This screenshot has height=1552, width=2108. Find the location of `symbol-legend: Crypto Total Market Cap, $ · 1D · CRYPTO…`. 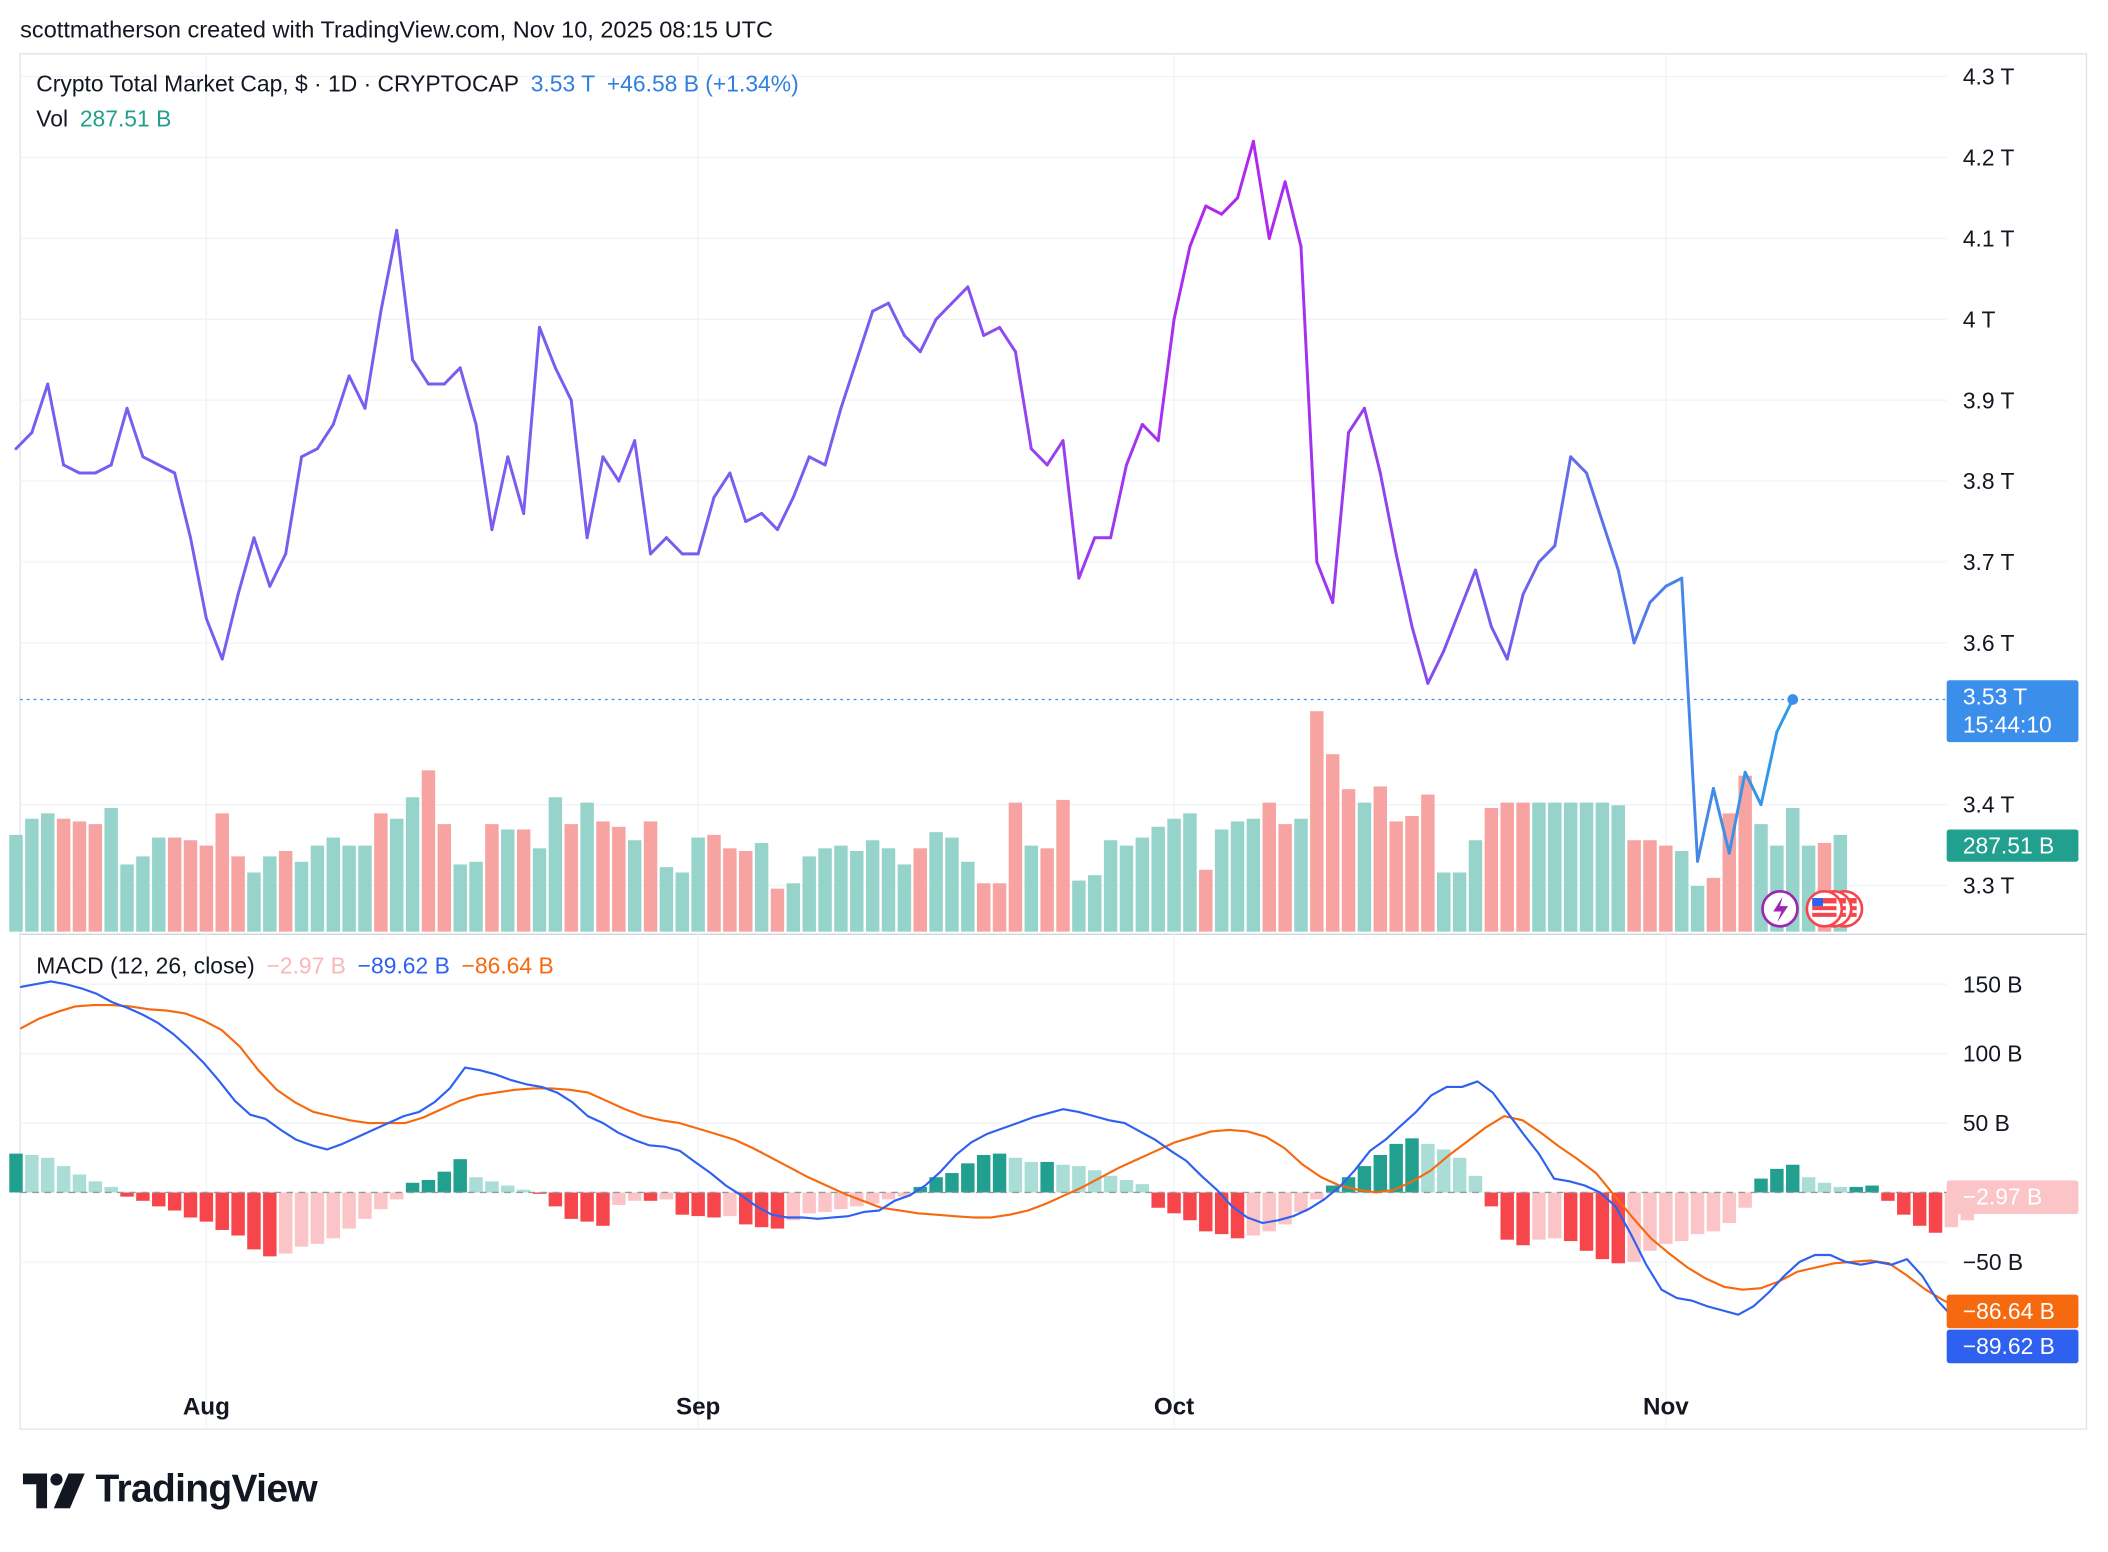

symbol-legend: Crypto Total Market Cap, $ · 1D · CRYPTO… is located at coordinates (420, 84).